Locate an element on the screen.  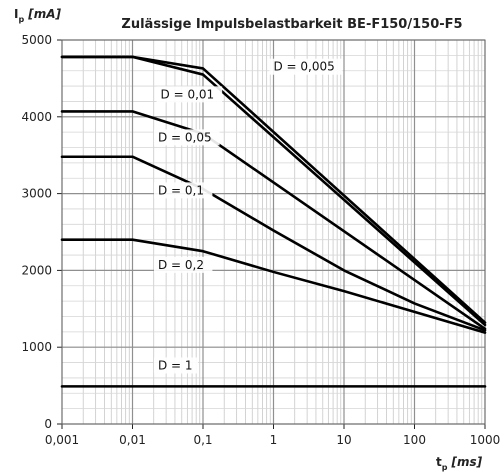
x-tick-label-3: 1 is located at coordinates (274, 440).